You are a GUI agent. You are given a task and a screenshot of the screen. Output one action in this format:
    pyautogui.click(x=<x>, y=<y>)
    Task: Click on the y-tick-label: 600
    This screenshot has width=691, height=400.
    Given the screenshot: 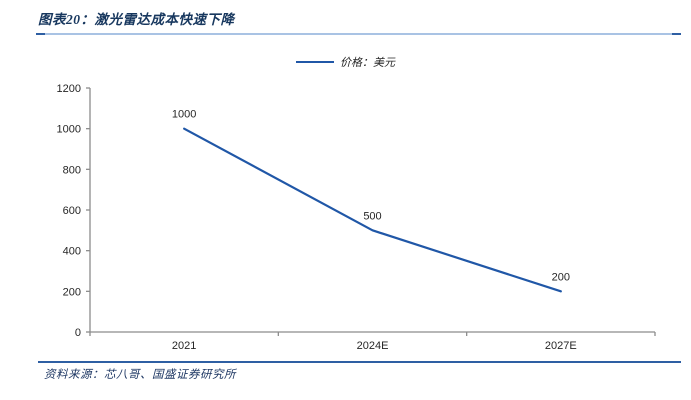 What is the action you would take?
    pyautogui.click(x=72, y=211)
    